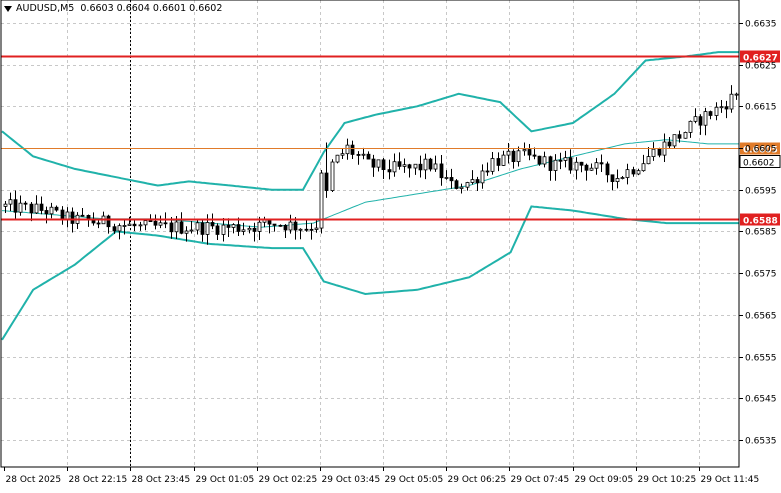 Image resolution: width=781 pixels, height=493 pixels. What do you see at coordinates (604, 480) in the screenshot?
I see `x-tick-label: 29 Oct 09:05` at bounding box center [604, 480].